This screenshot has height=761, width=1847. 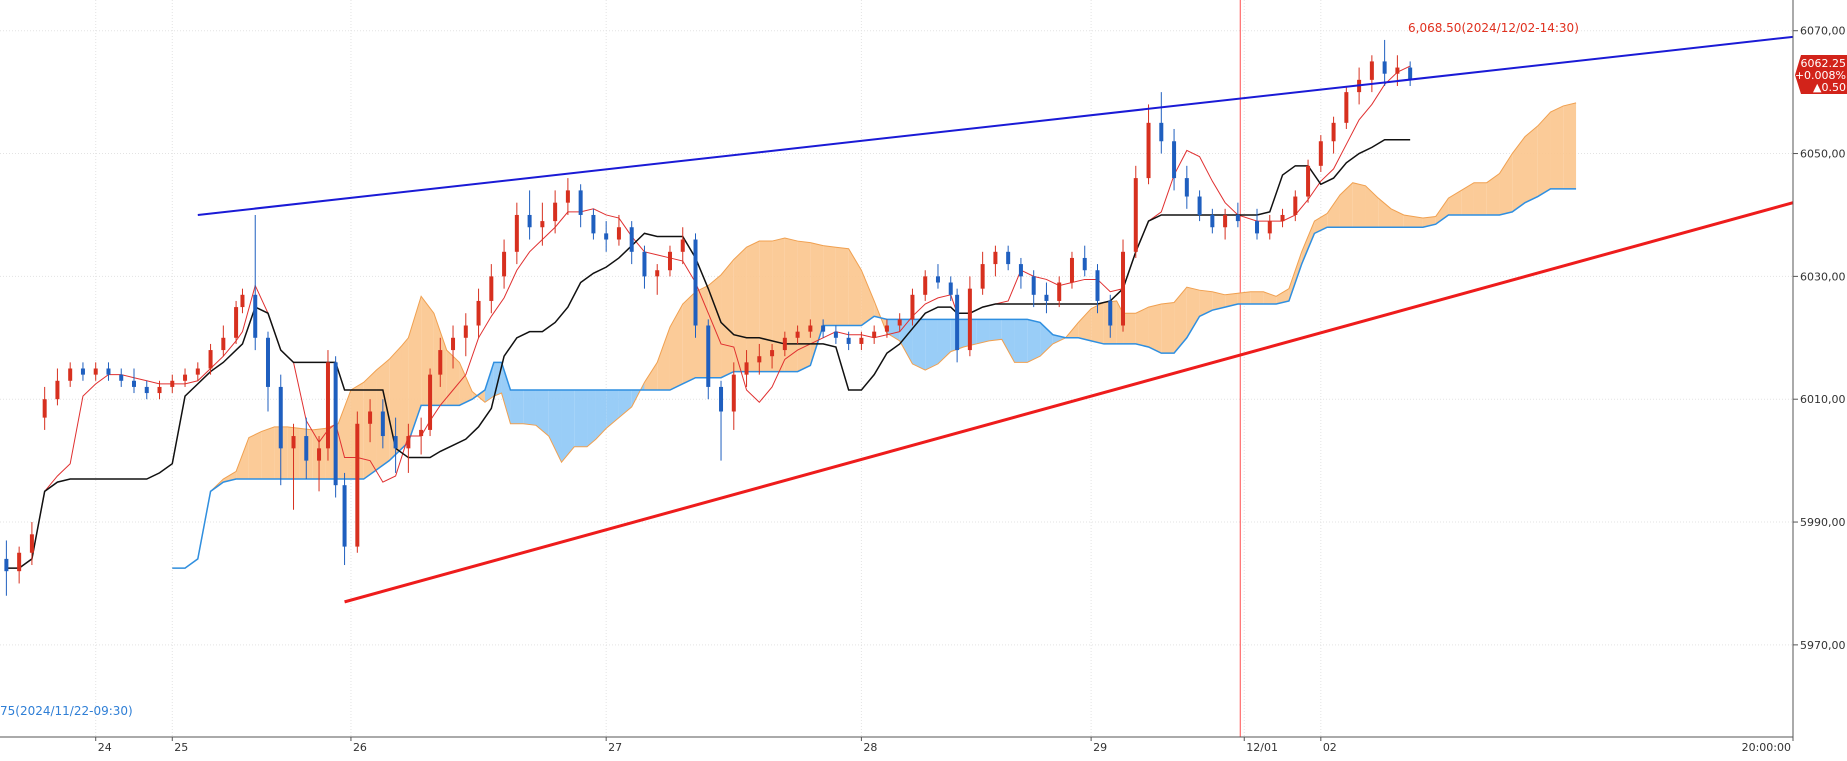 What do you see at coordinates (360, 747) in the screenshot?
I see `x-tick-label: 26` at bounding box center [360, 747].